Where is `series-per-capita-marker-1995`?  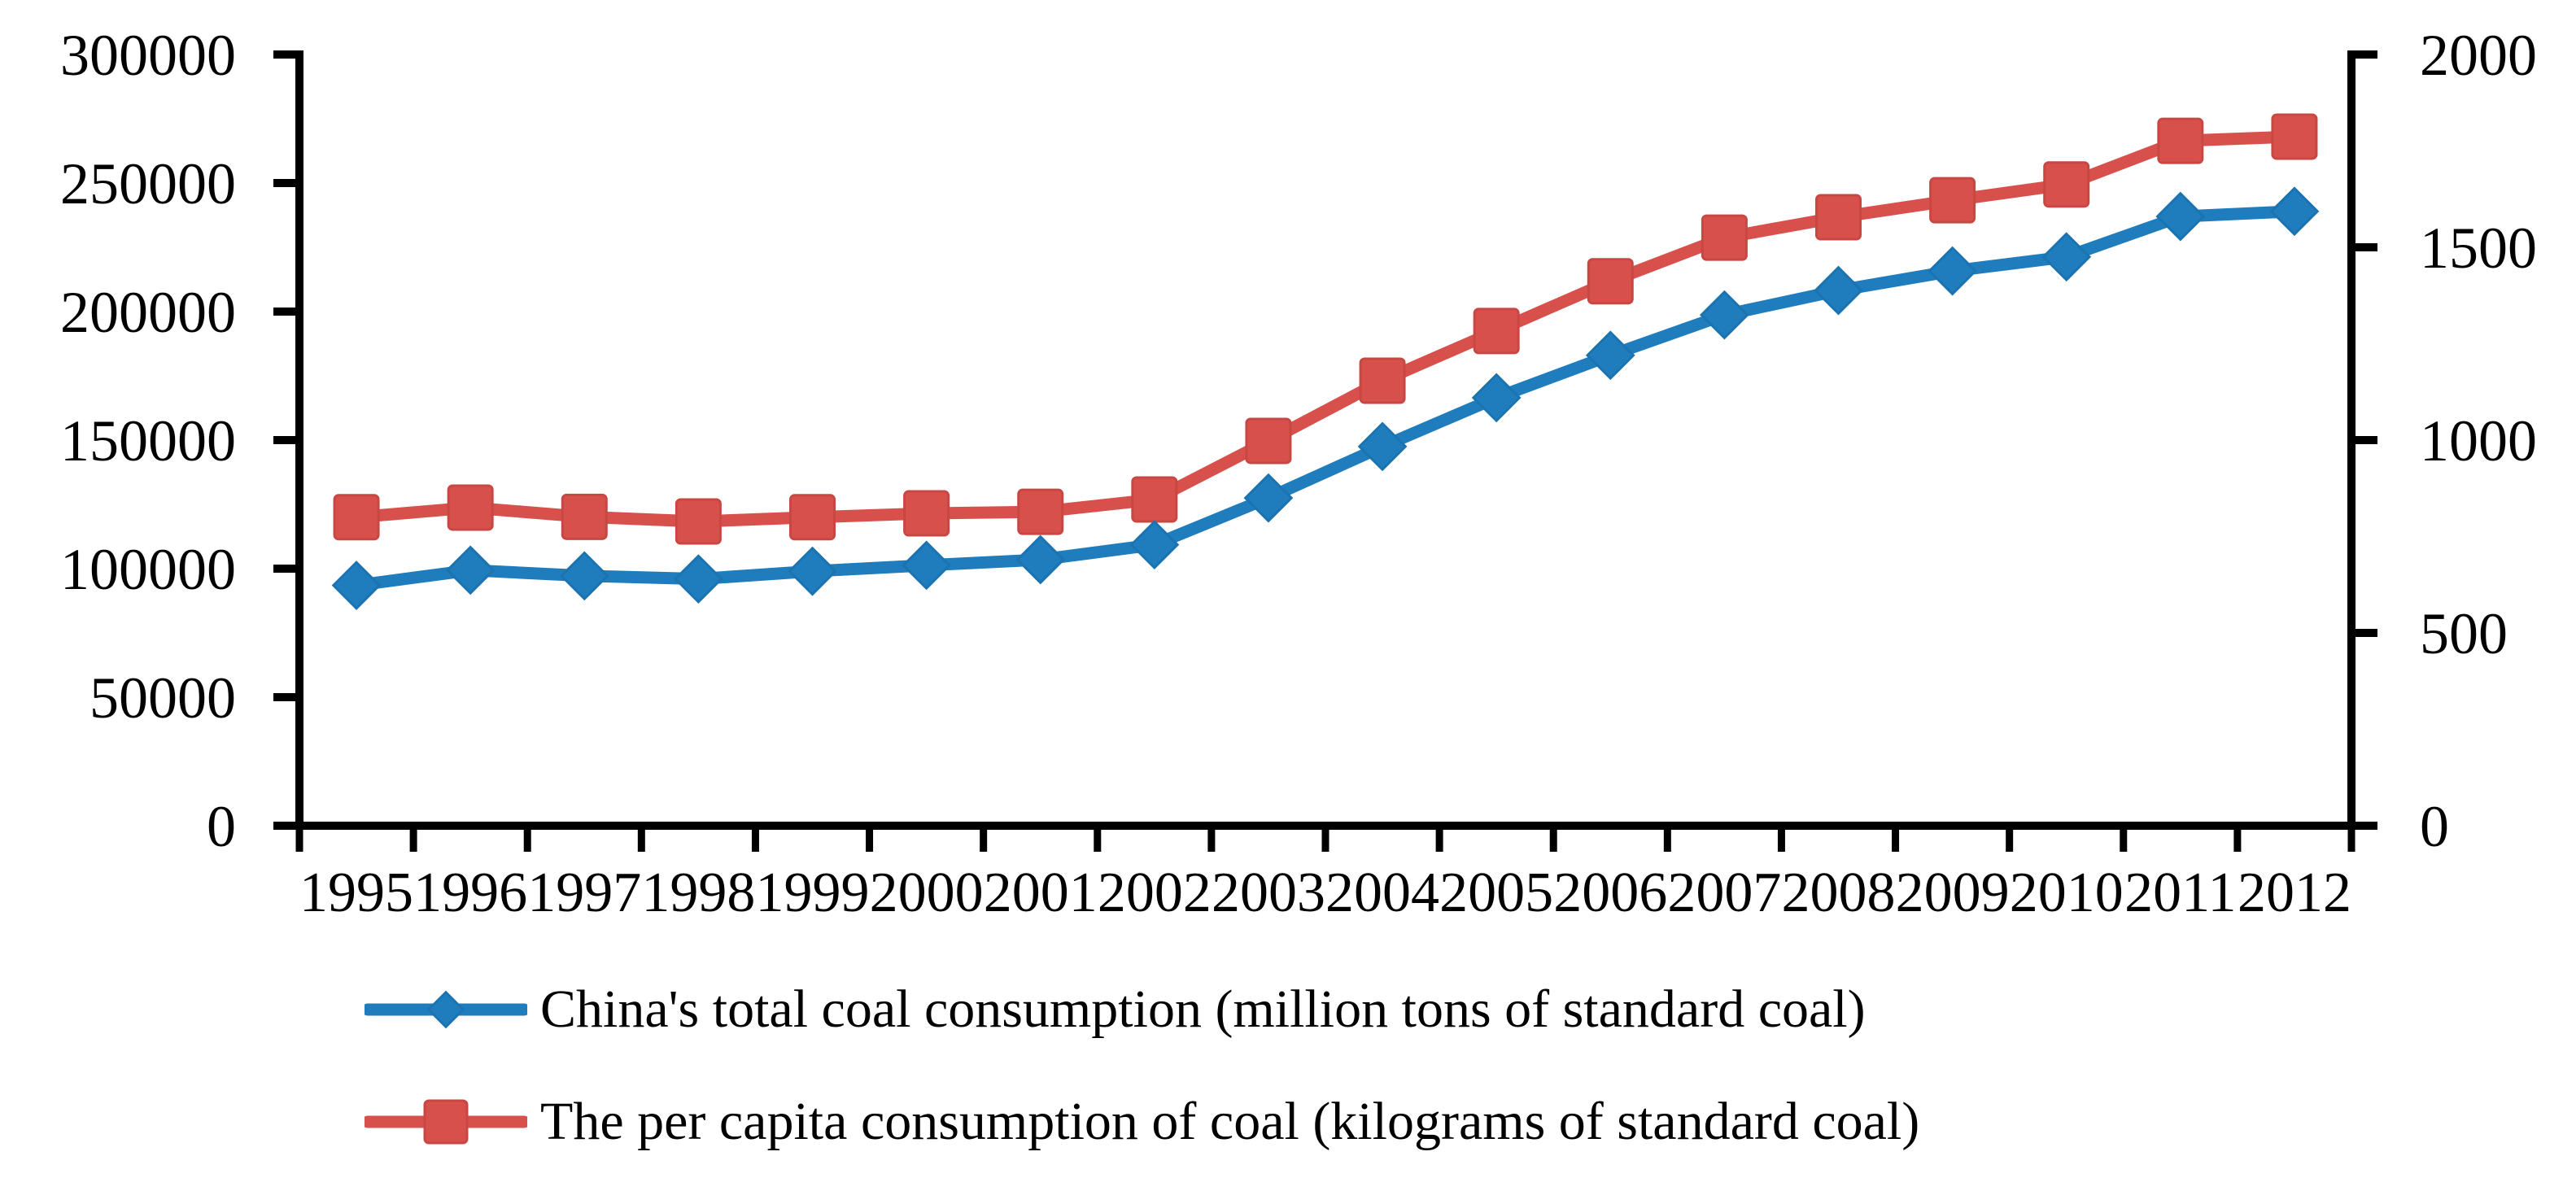 series-per-capita-marker-1995 is located at coordinates (356, 518).